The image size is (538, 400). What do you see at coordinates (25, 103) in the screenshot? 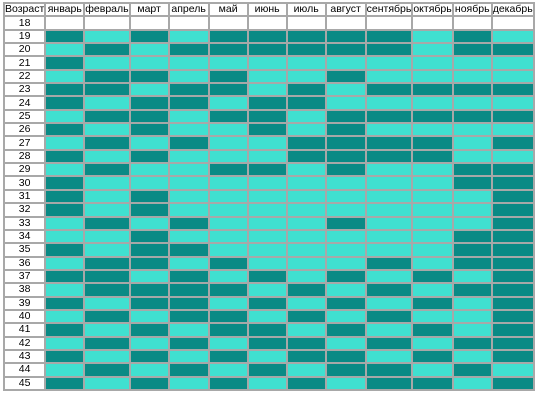
I see `age-cell: 24` at bounding box center [25, 103].